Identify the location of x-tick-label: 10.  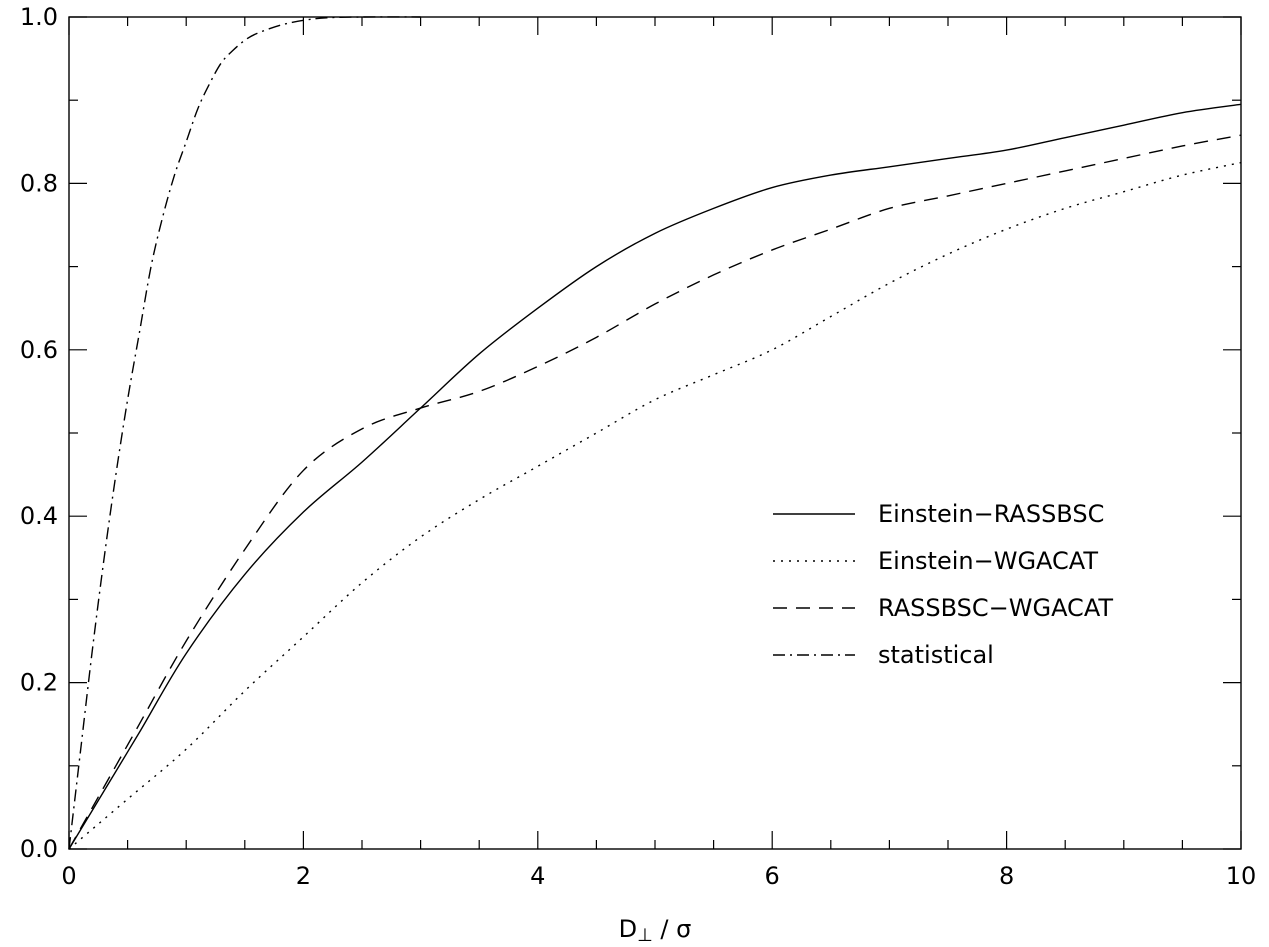
(1241, 876).